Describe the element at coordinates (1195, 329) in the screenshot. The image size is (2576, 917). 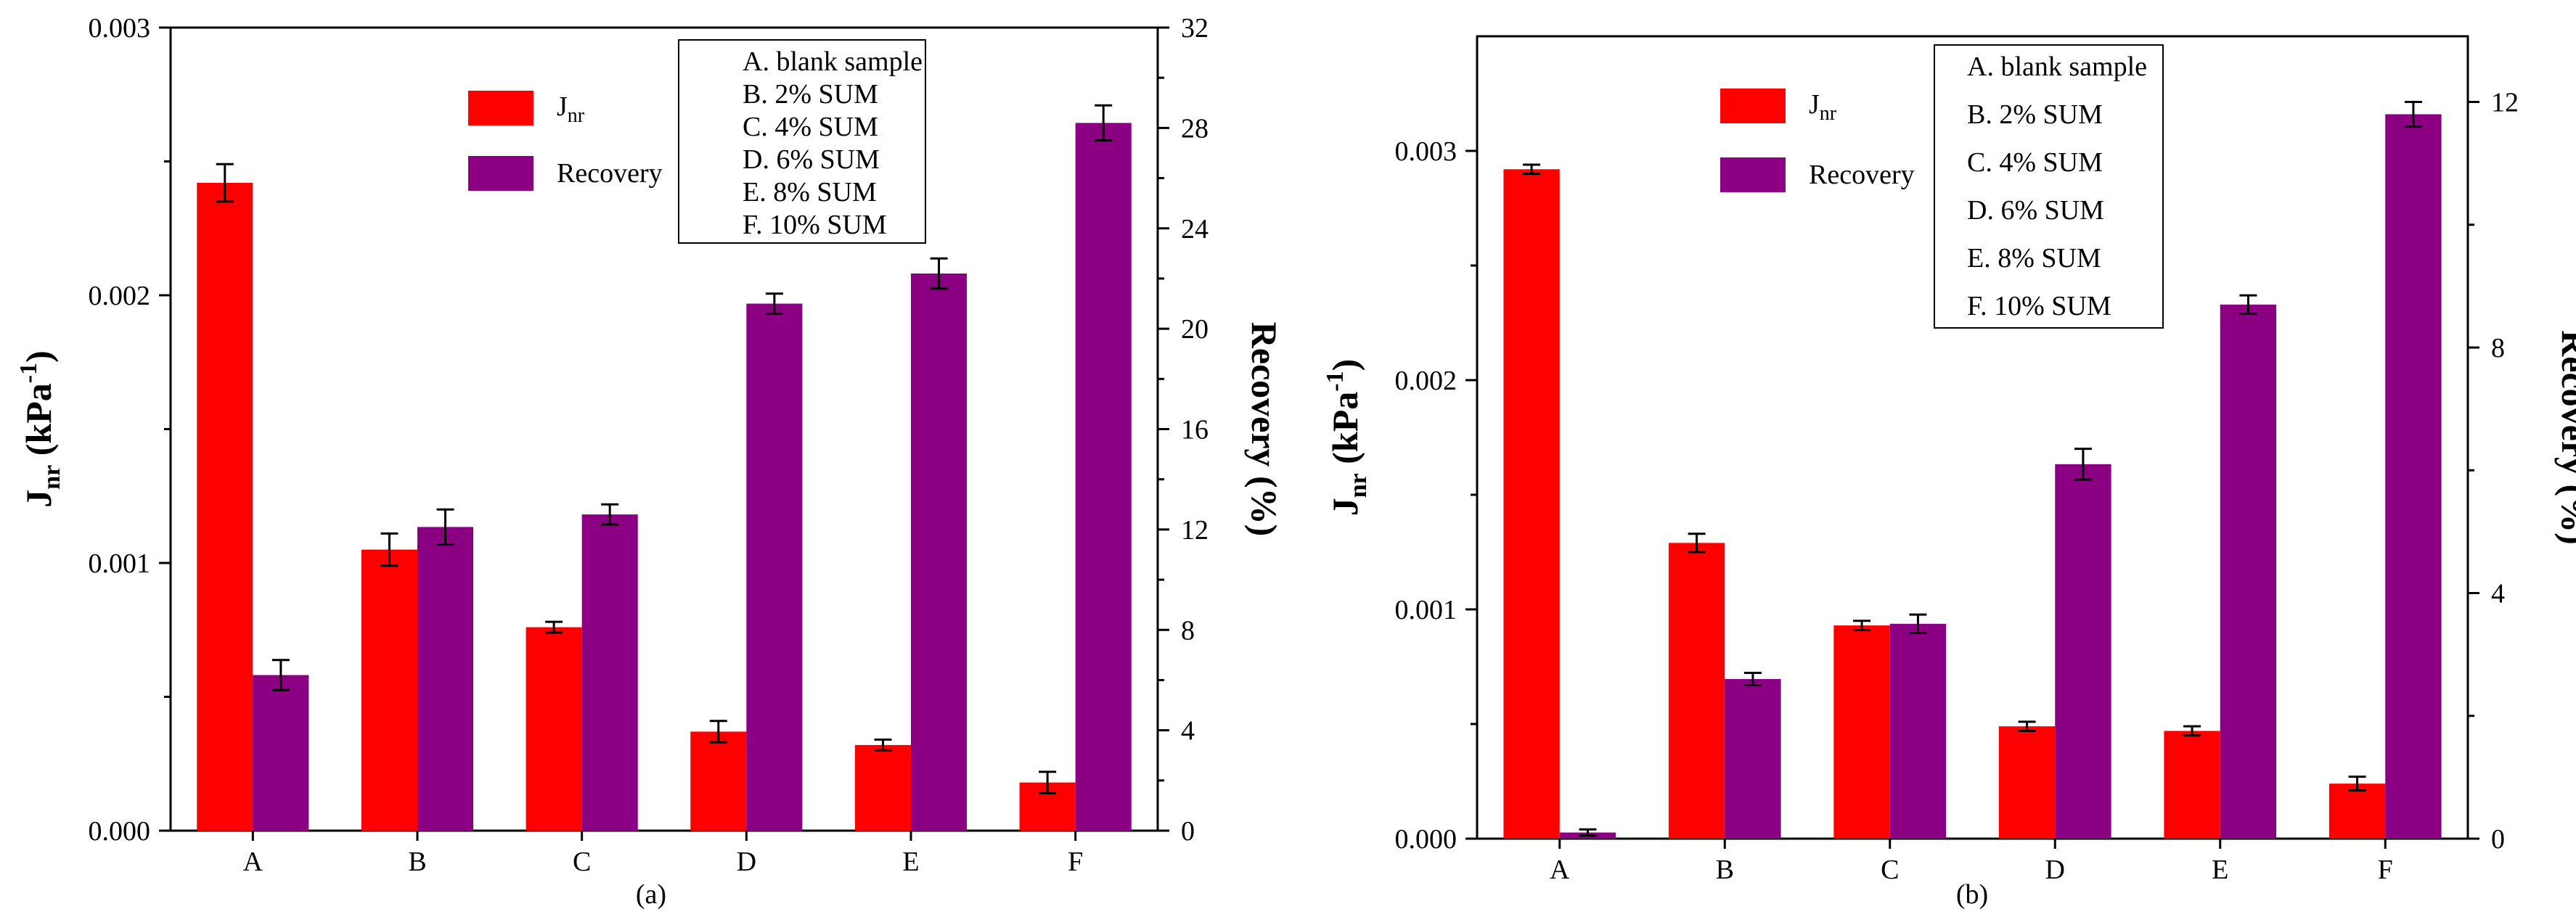
I see `y-right-tick-label: 20` at that location.